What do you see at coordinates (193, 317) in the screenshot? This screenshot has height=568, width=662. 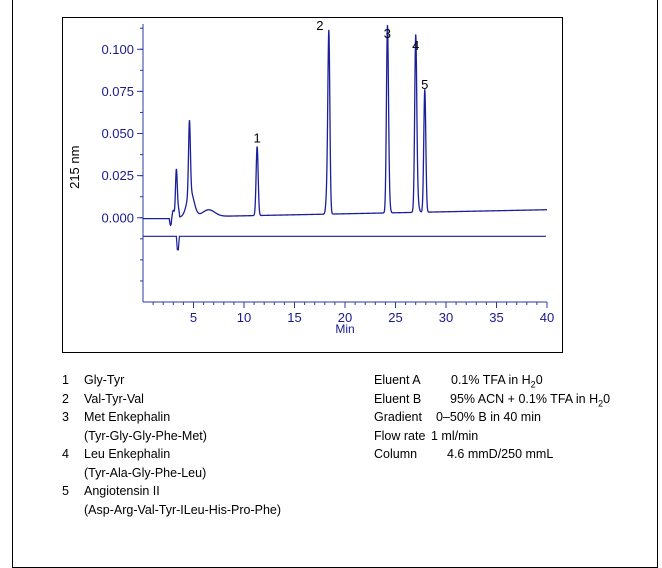 I see `x-tick-label: 5` at bounding box center [193, 317].